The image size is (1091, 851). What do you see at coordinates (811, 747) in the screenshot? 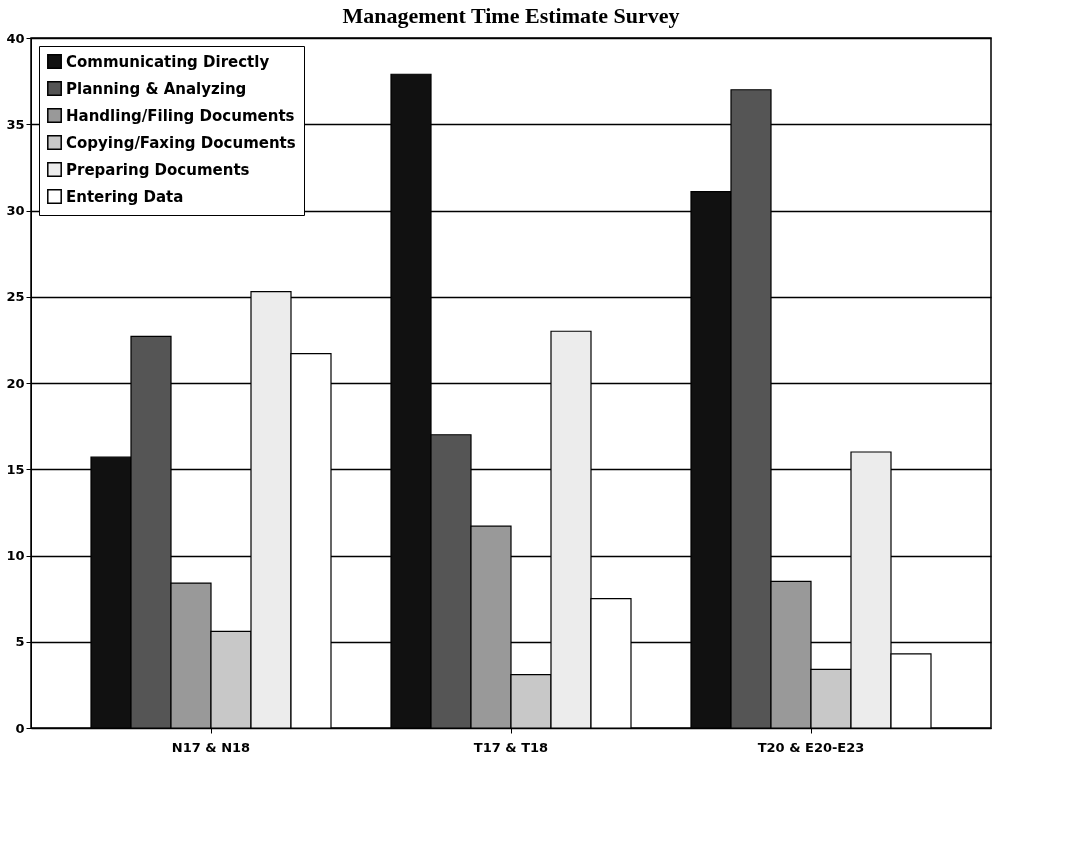
I see `x-tick-label: T20 & E20-E23` at bounding box center [811, 747].